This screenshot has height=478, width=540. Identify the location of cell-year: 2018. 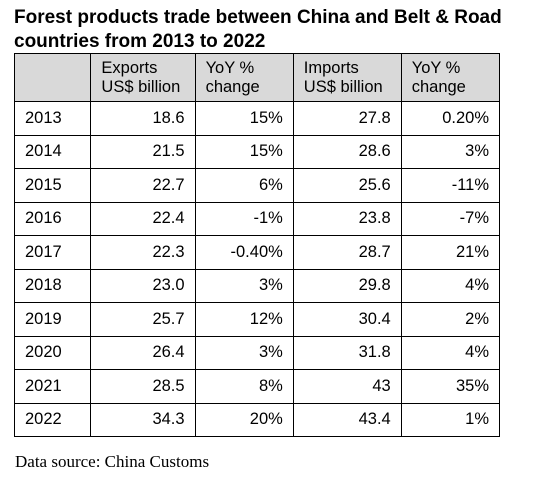
(52, 285).